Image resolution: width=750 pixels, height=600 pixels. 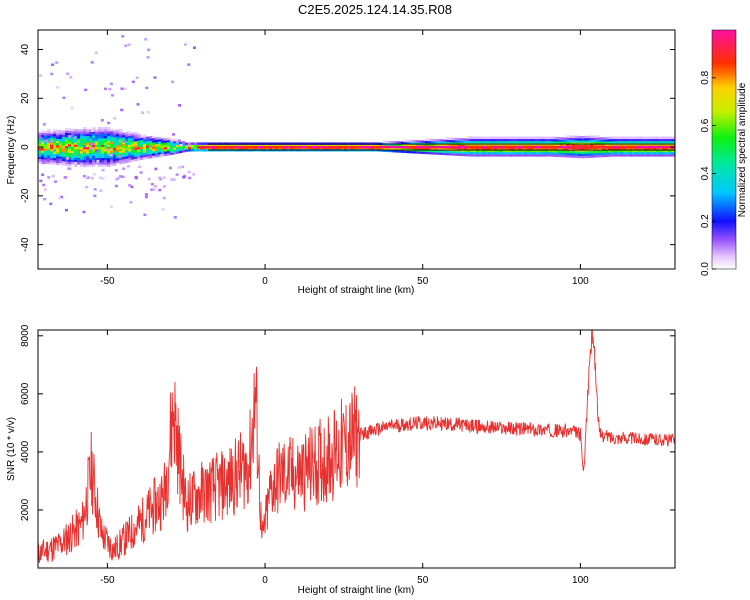 I want to click on top-x-tick-label: -50, so click(x=107, y=281).